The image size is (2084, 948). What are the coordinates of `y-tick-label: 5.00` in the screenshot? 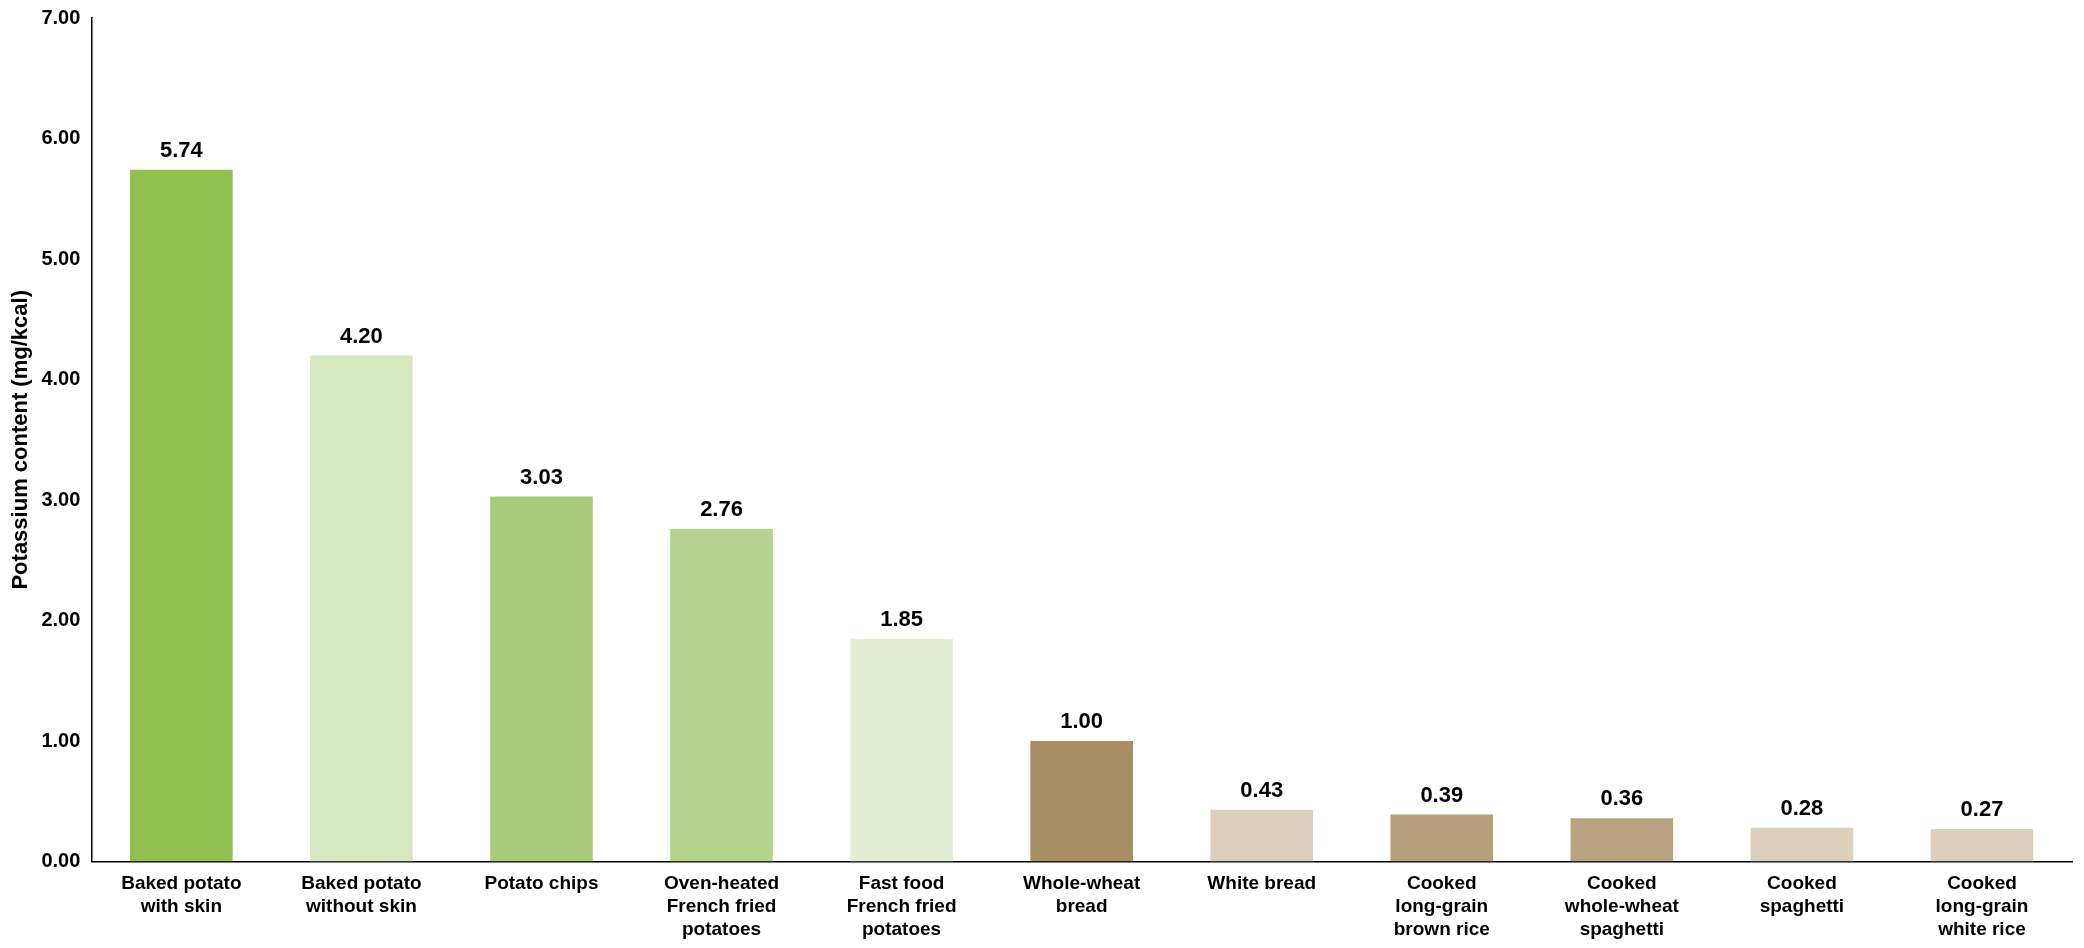 It's located at (61, 257).